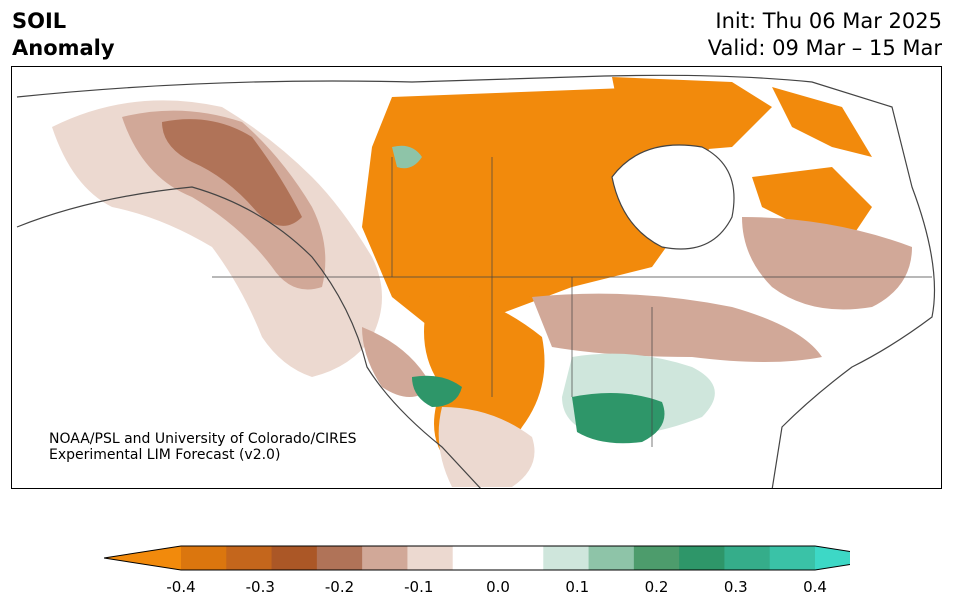 This screenshot has height=608, width=954. Describe the element at coordinates (181, 587) in the screenshot. I see `colorbar-tick-label: -0.4` at that location.